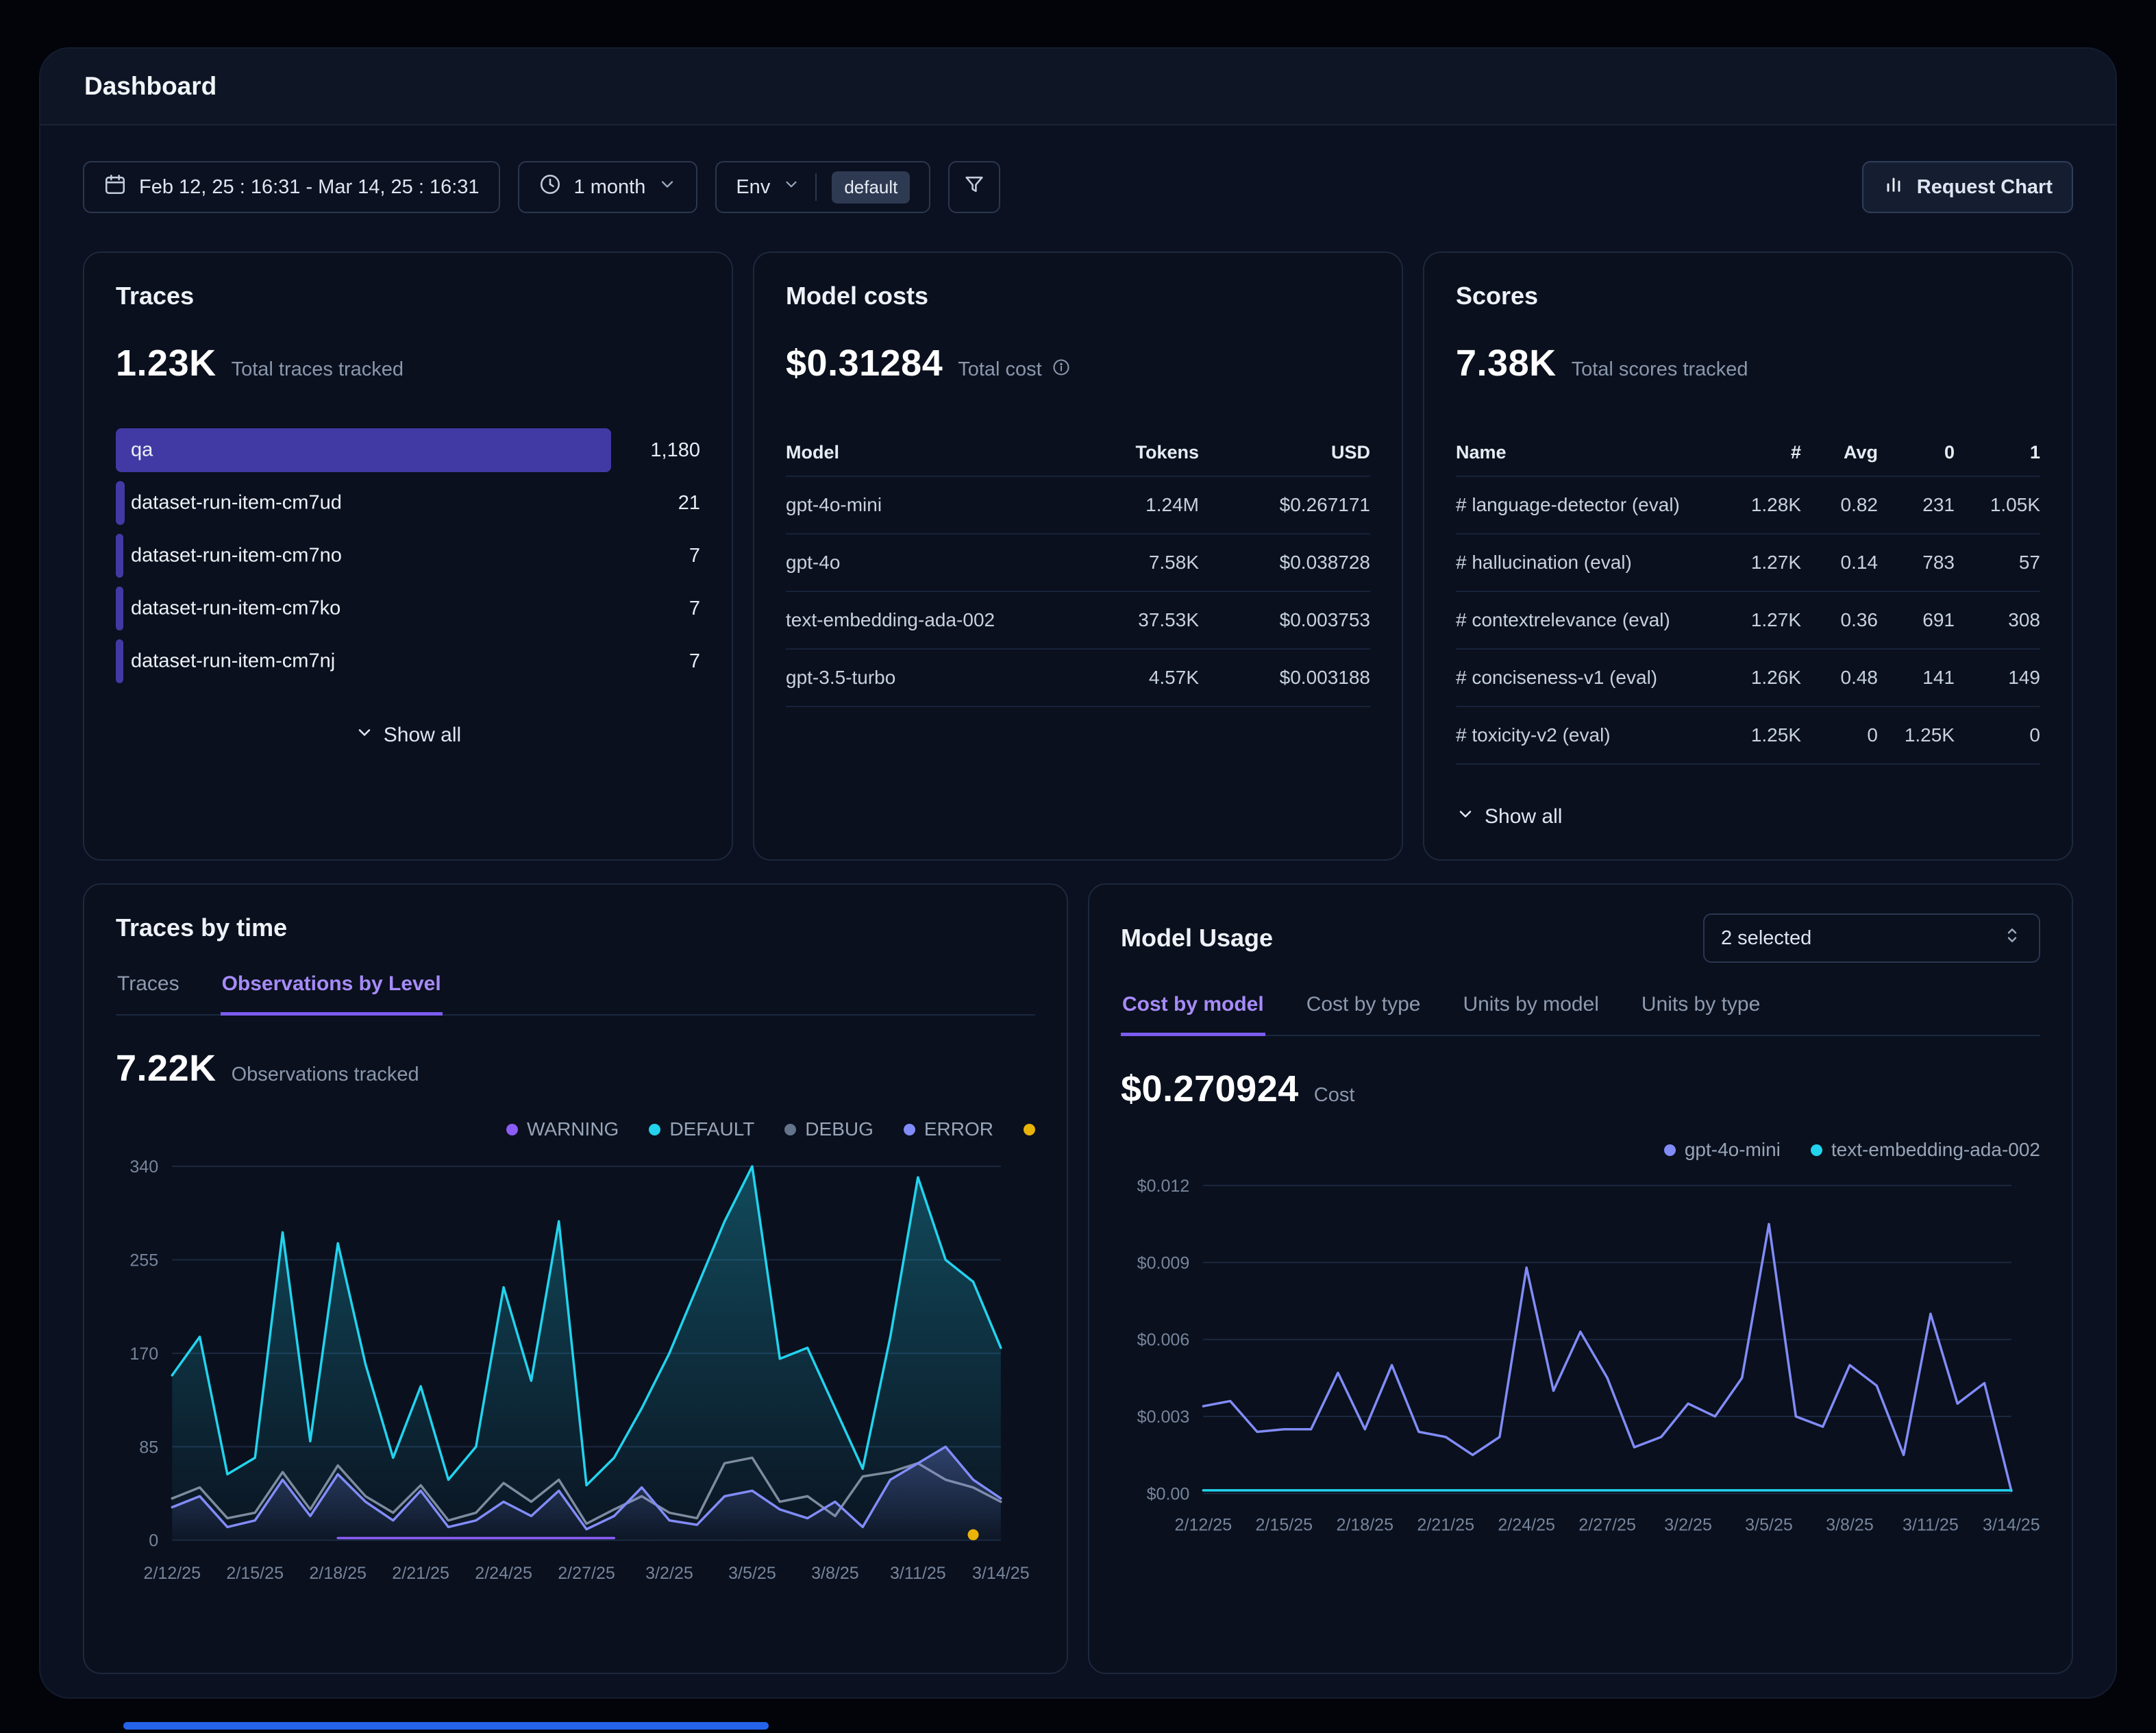 Image resolution: width=2156 pixels, height=1733 pixels. What do you see at coordinates (1967, 187) in the screenshot?
I see `request-chart-button: Request Chart` at bounding box center [1967, 187].